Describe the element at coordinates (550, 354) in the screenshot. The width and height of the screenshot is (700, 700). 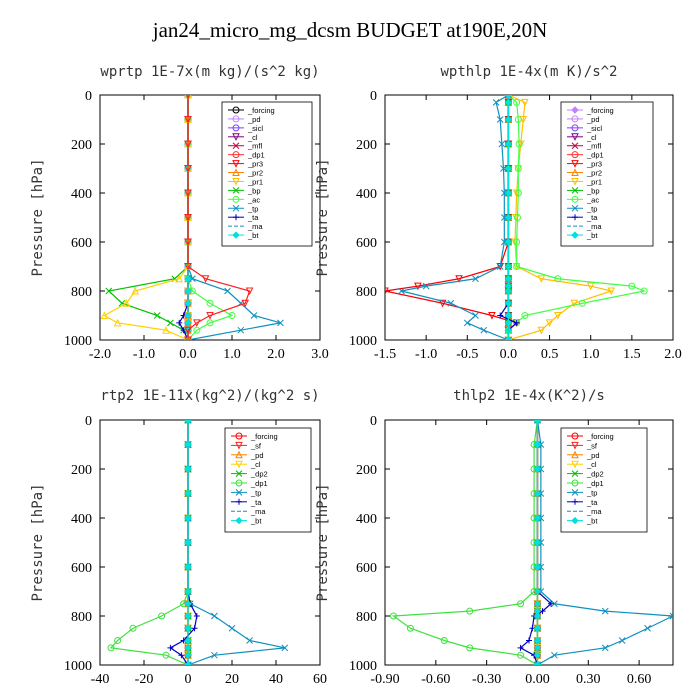
I see `x-tick-label: 0.5` at that location.